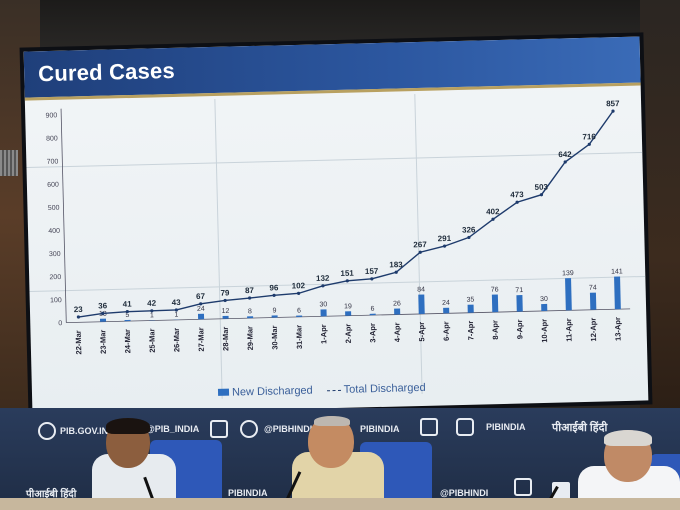  What do you see at coordinates (628, 438) in the screenshot?
I see `speaker-right-hair` at bounding box center [628, 438].